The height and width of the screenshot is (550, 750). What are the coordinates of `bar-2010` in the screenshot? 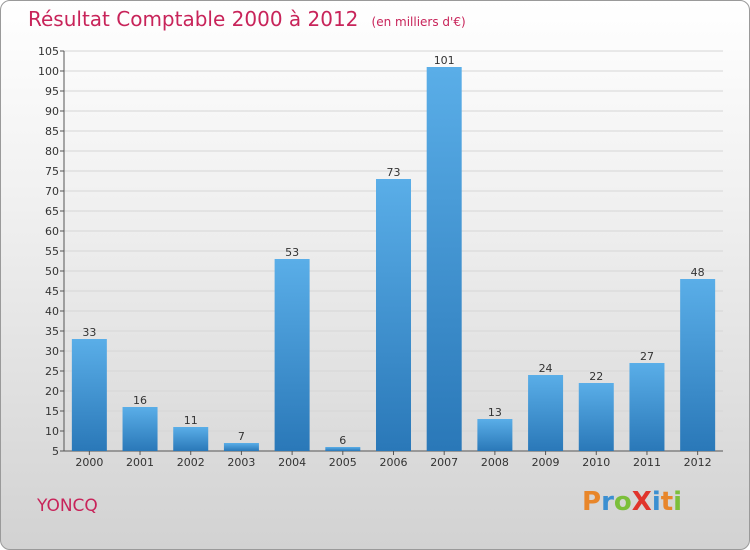 It's located at (596, 417).